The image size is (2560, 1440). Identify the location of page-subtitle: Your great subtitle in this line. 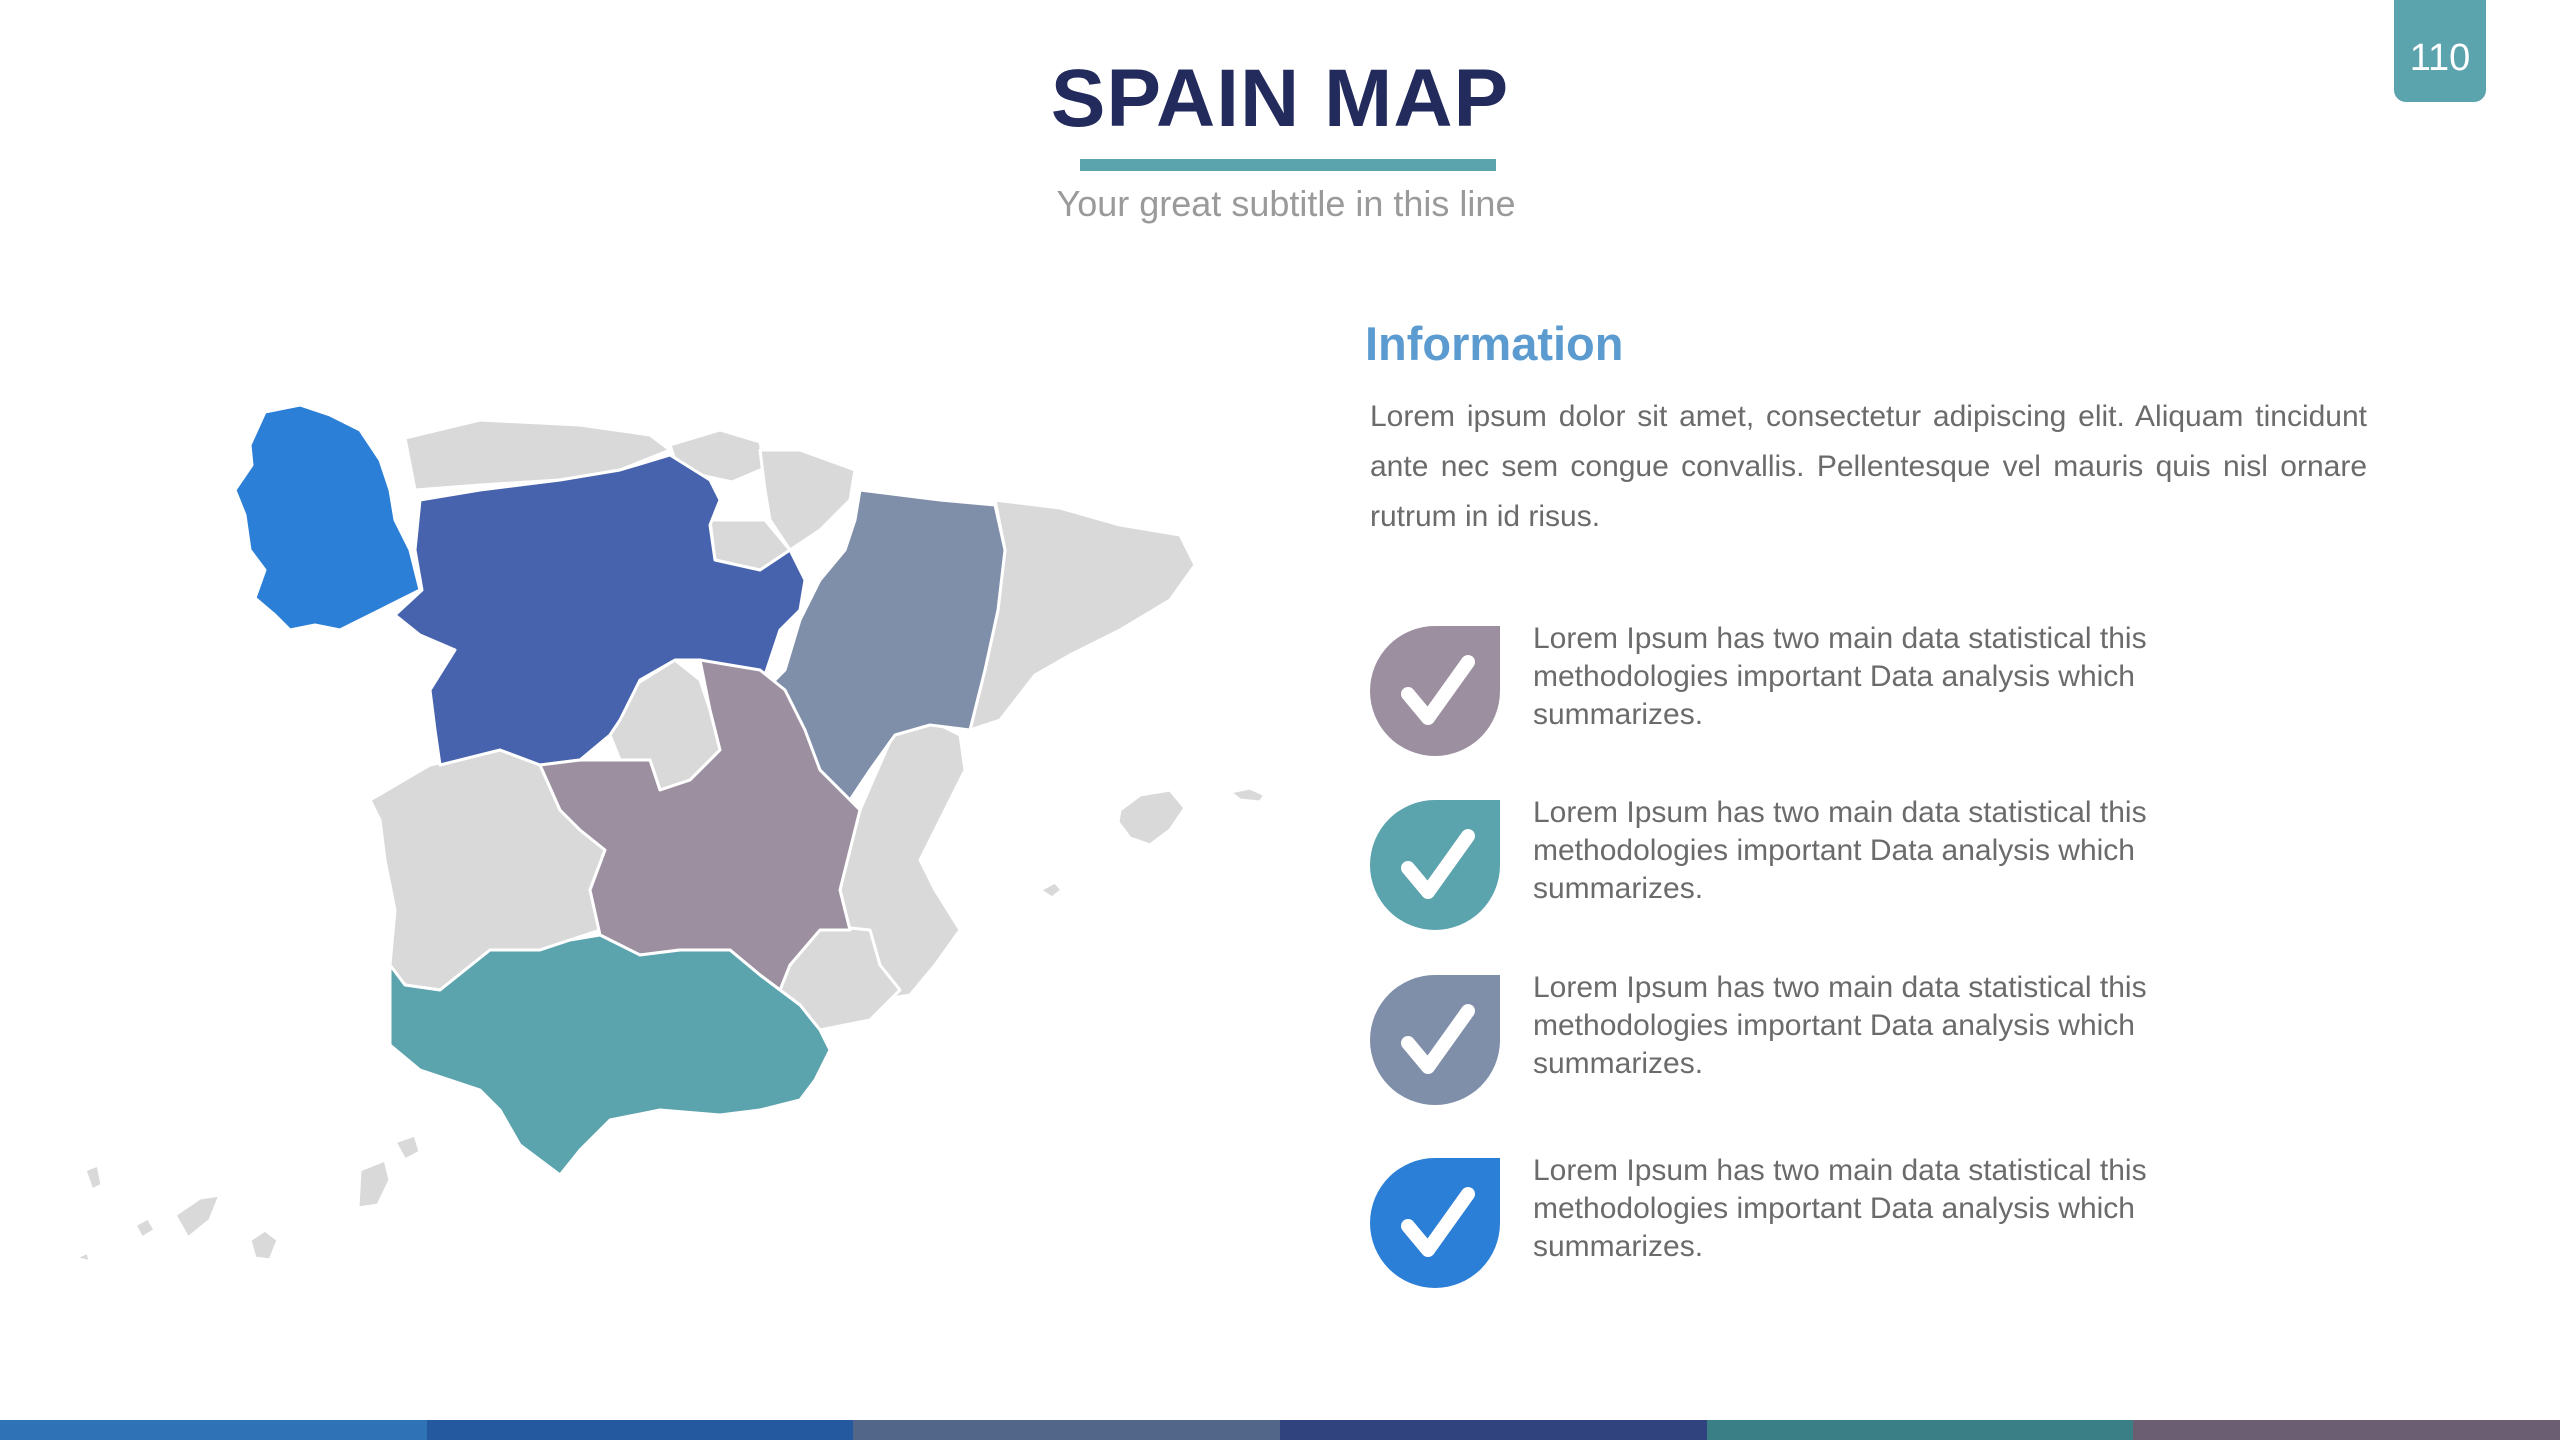
(1286, 203).